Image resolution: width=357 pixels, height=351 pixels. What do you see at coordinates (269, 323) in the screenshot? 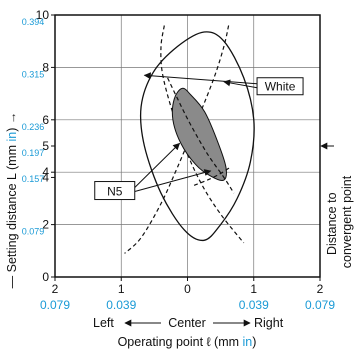
I see `direction-right-label: Right` at bounding box center [269, 323].